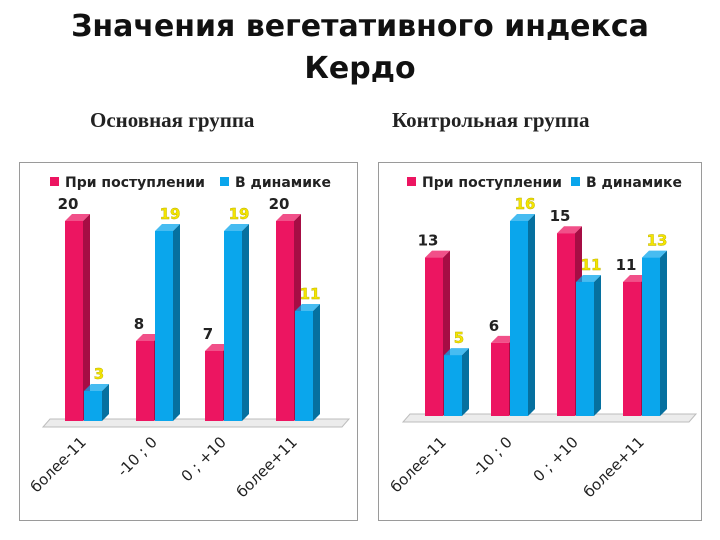 The height and width of the screenshot is (540, 720). I want to click on data-label-s2-c1: 3, so click(99, 374).